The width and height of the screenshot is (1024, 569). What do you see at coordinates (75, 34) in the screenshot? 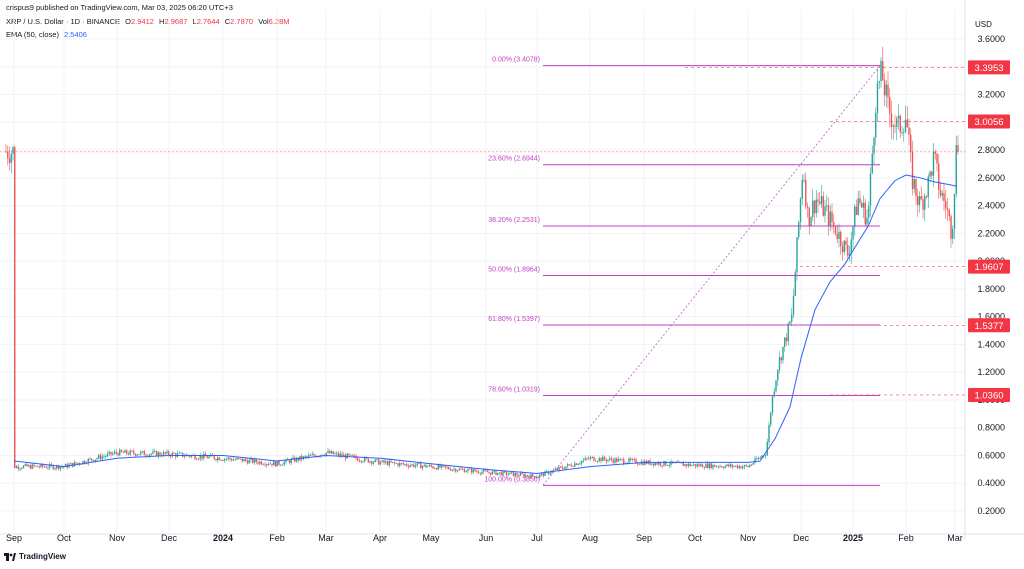
I see `ema-value: 2.5406` at bounding box center [75, 34].